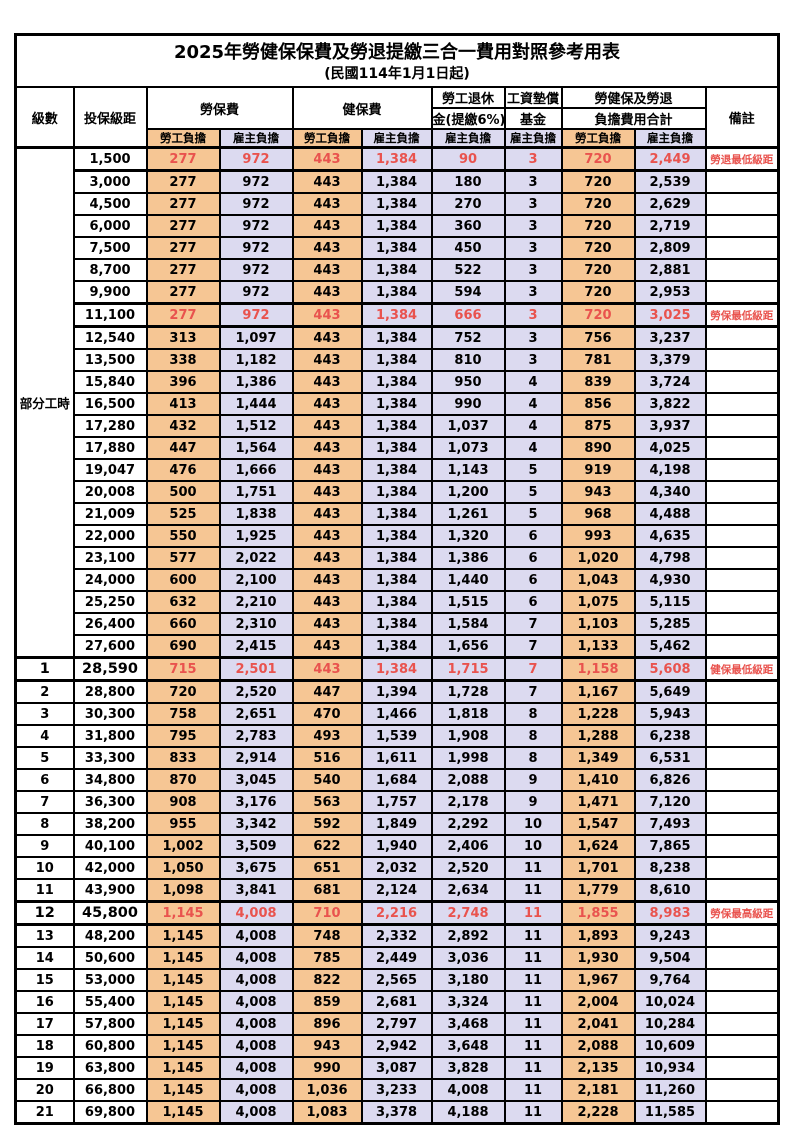 This screenshot has height=1125, width=791. I want to click on labor-employer-cell: 3,509, so click(256, 846).